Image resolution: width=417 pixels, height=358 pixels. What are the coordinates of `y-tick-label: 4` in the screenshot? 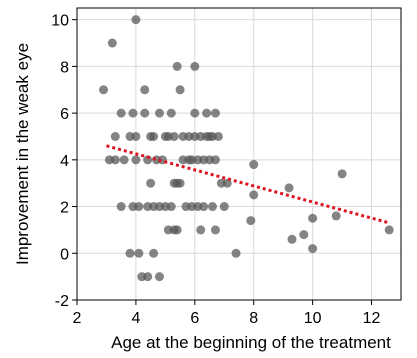 It's located at (64, 161).